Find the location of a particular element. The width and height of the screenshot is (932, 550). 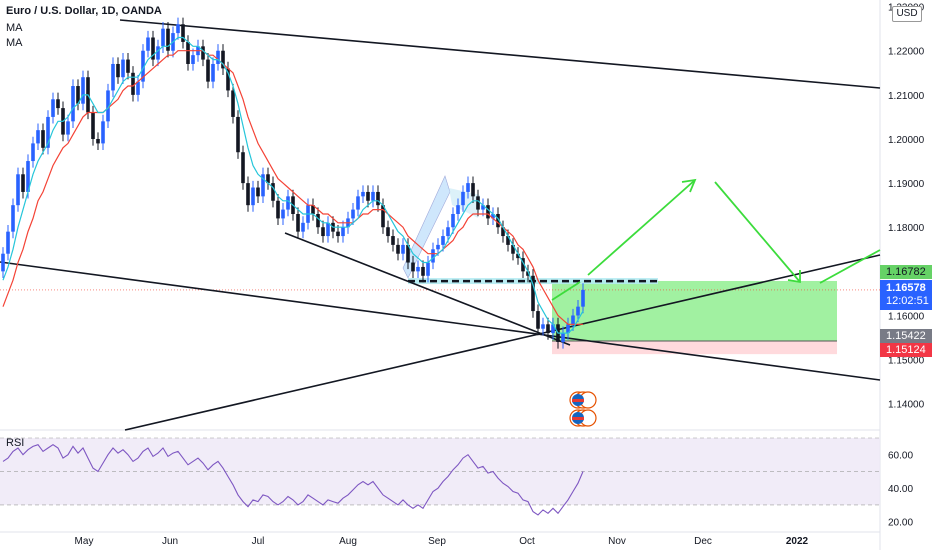

current-price-tag: 1.16578 12:02:51 is located at coordinates (906, 295).